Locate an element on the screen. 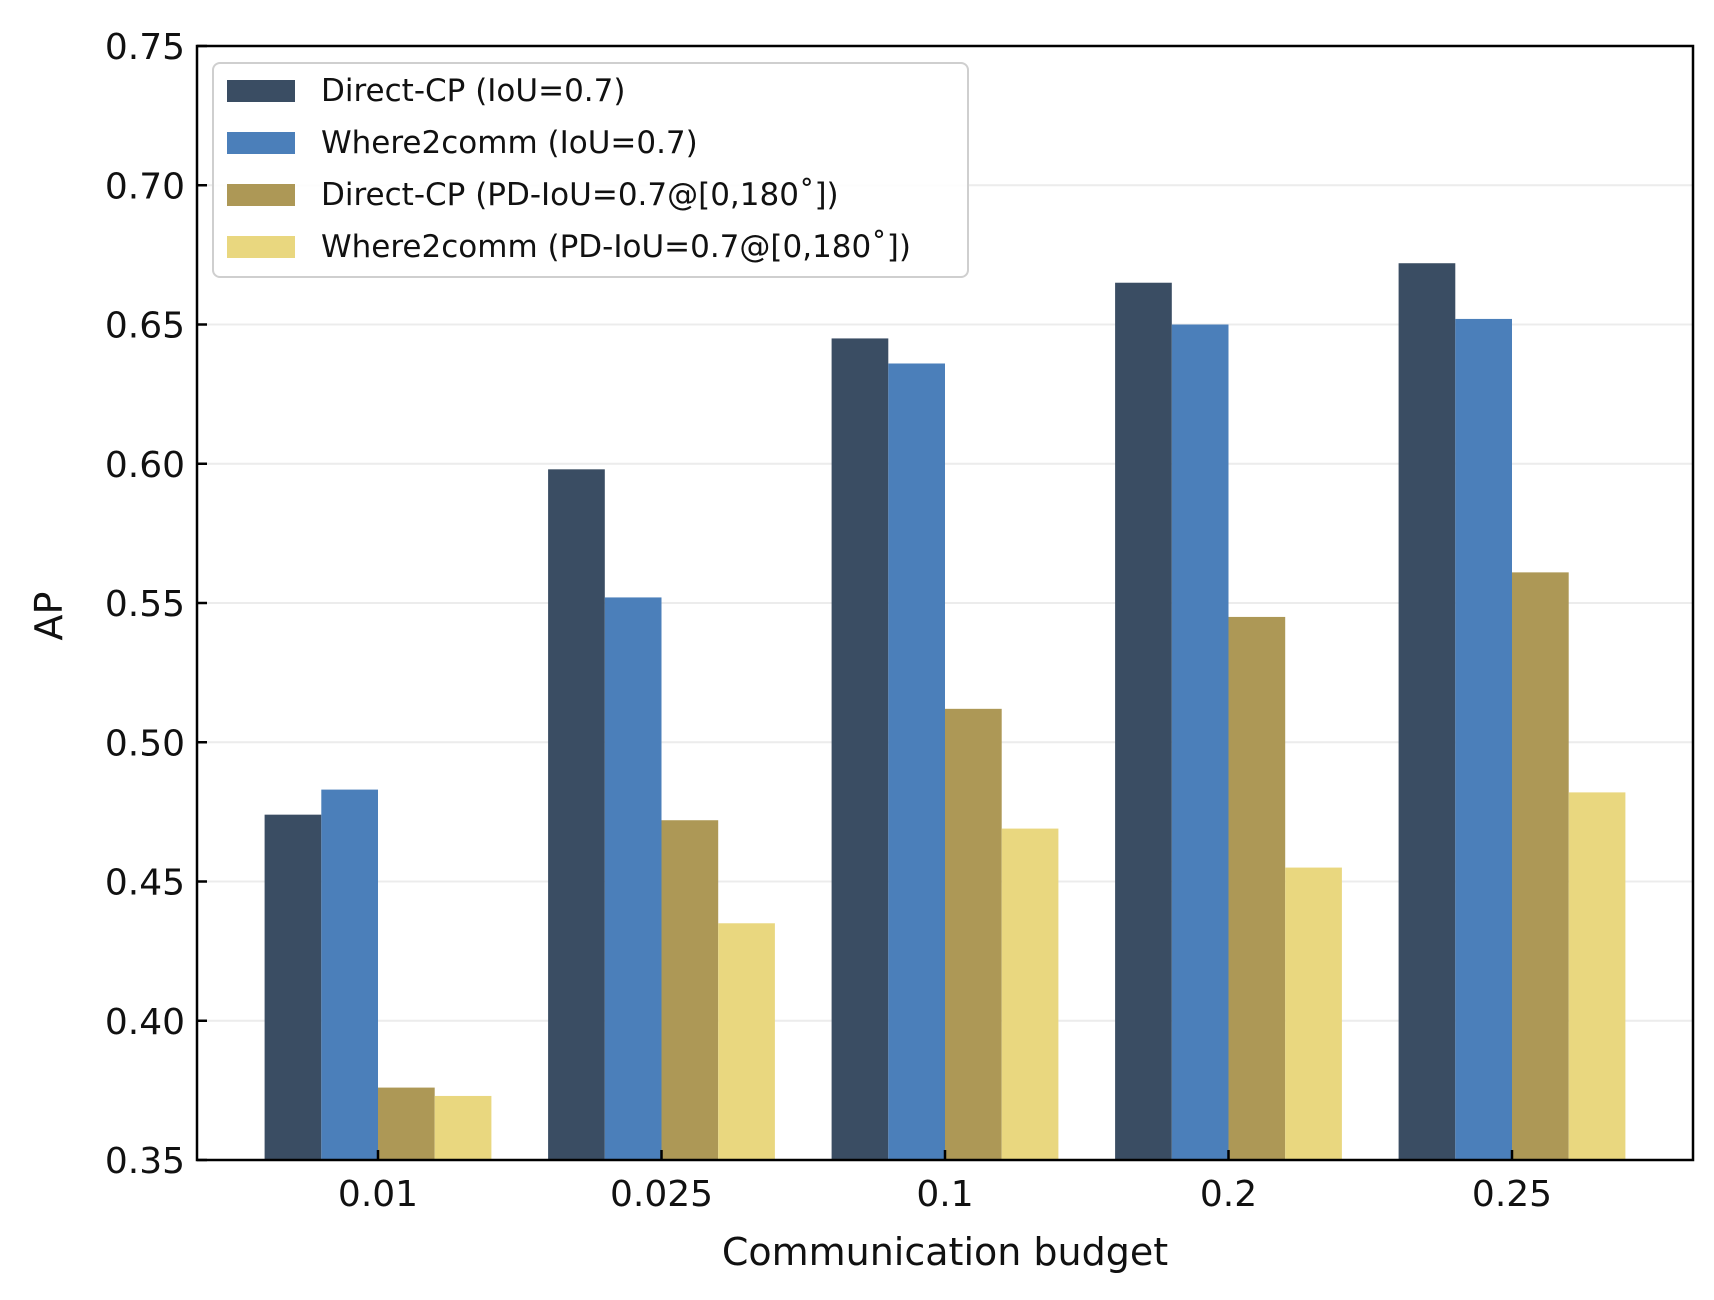  y-tick-label-0.50: 0.50 is located at coordinates (145, 743).